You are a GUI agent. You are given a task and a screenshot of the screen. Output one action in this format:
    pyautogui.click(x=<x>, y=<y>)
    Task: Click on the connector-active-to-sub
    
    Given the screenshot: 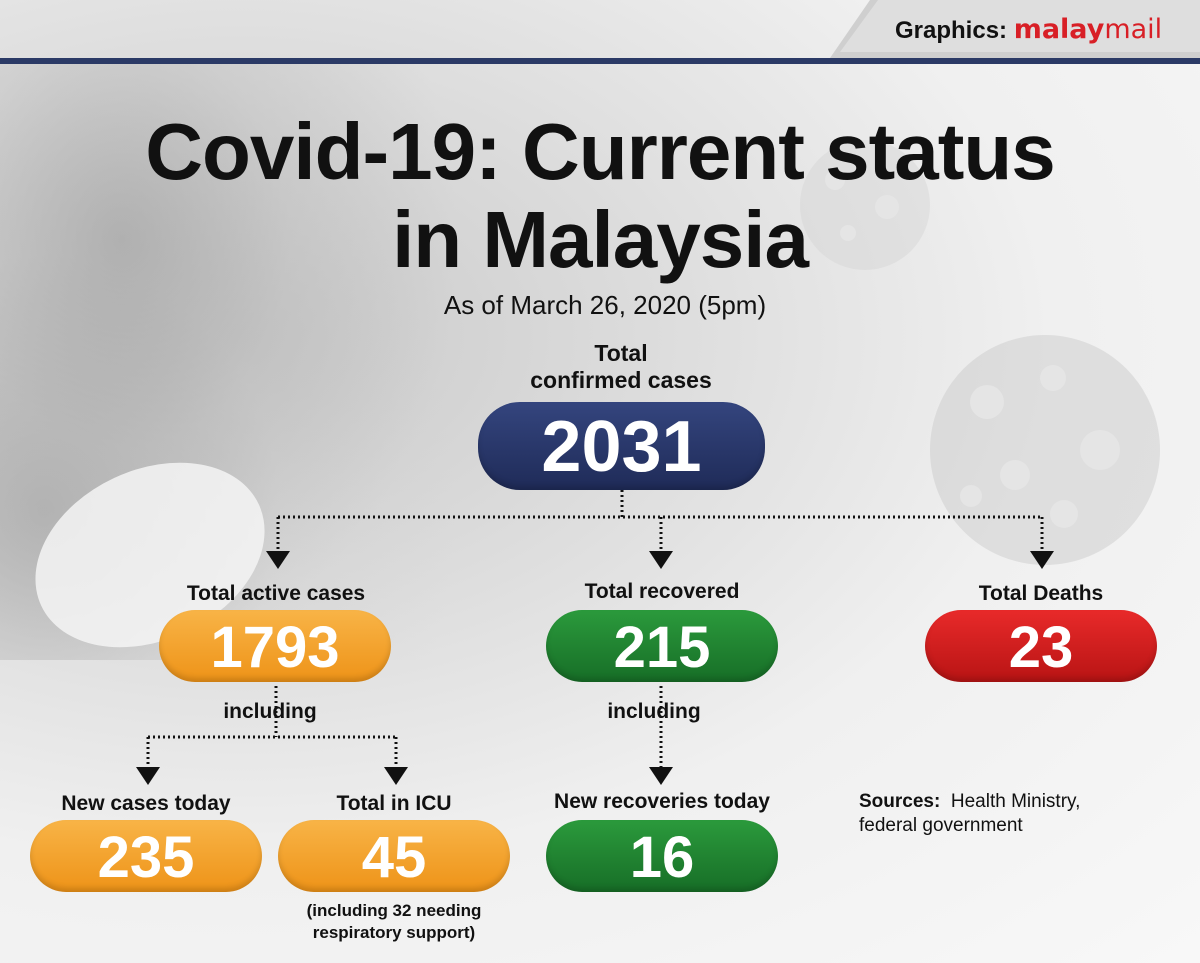 What is the action you would take?
    pyautogui.click(x=272, y=727)
    